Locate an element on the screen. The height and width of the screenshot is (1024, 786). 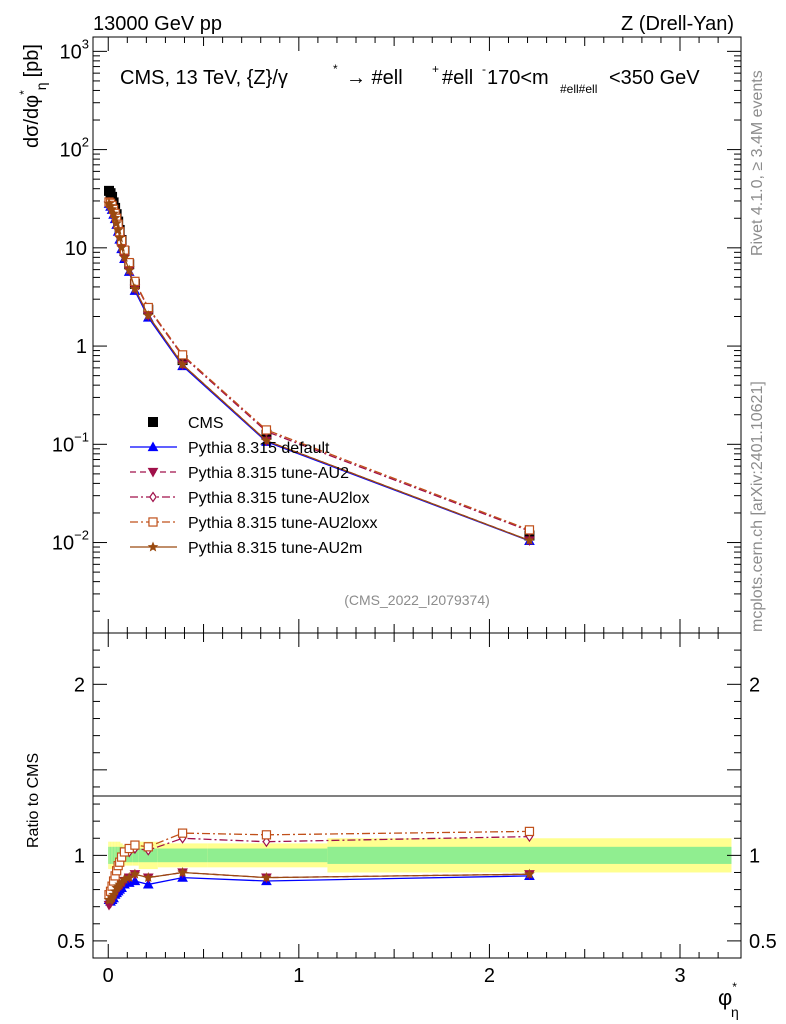
y-axis-label: dσ/dφ*η [pb] is located at coordinates (33, 96).